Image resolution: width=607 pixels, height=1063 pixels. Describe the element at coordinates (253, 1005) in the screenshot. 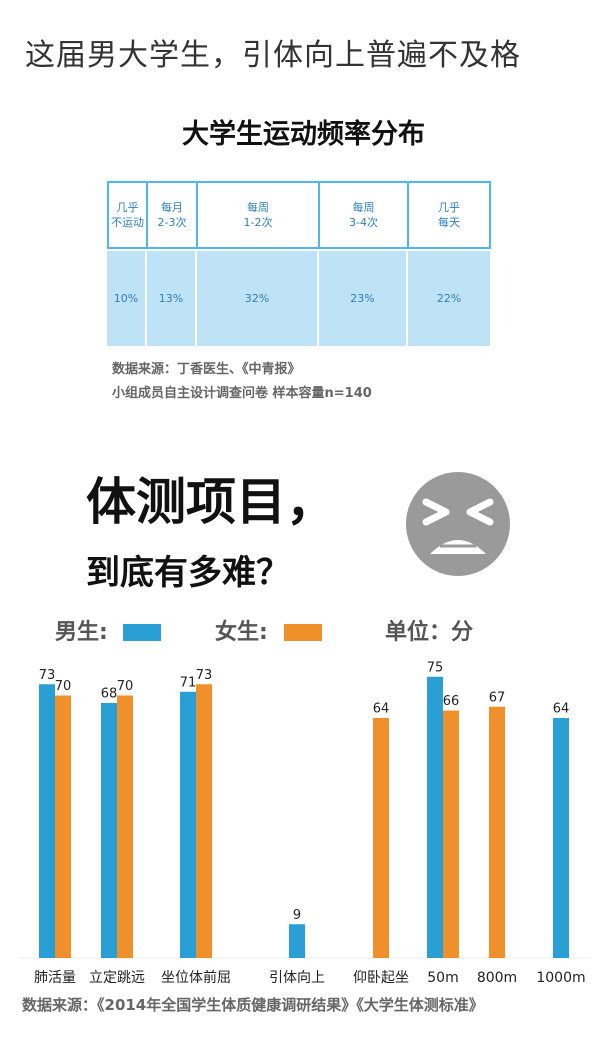

I see `chart-source: 数据来源：《2014年全国学生体质健康调研结果》《大学生体测标准》` at that location.